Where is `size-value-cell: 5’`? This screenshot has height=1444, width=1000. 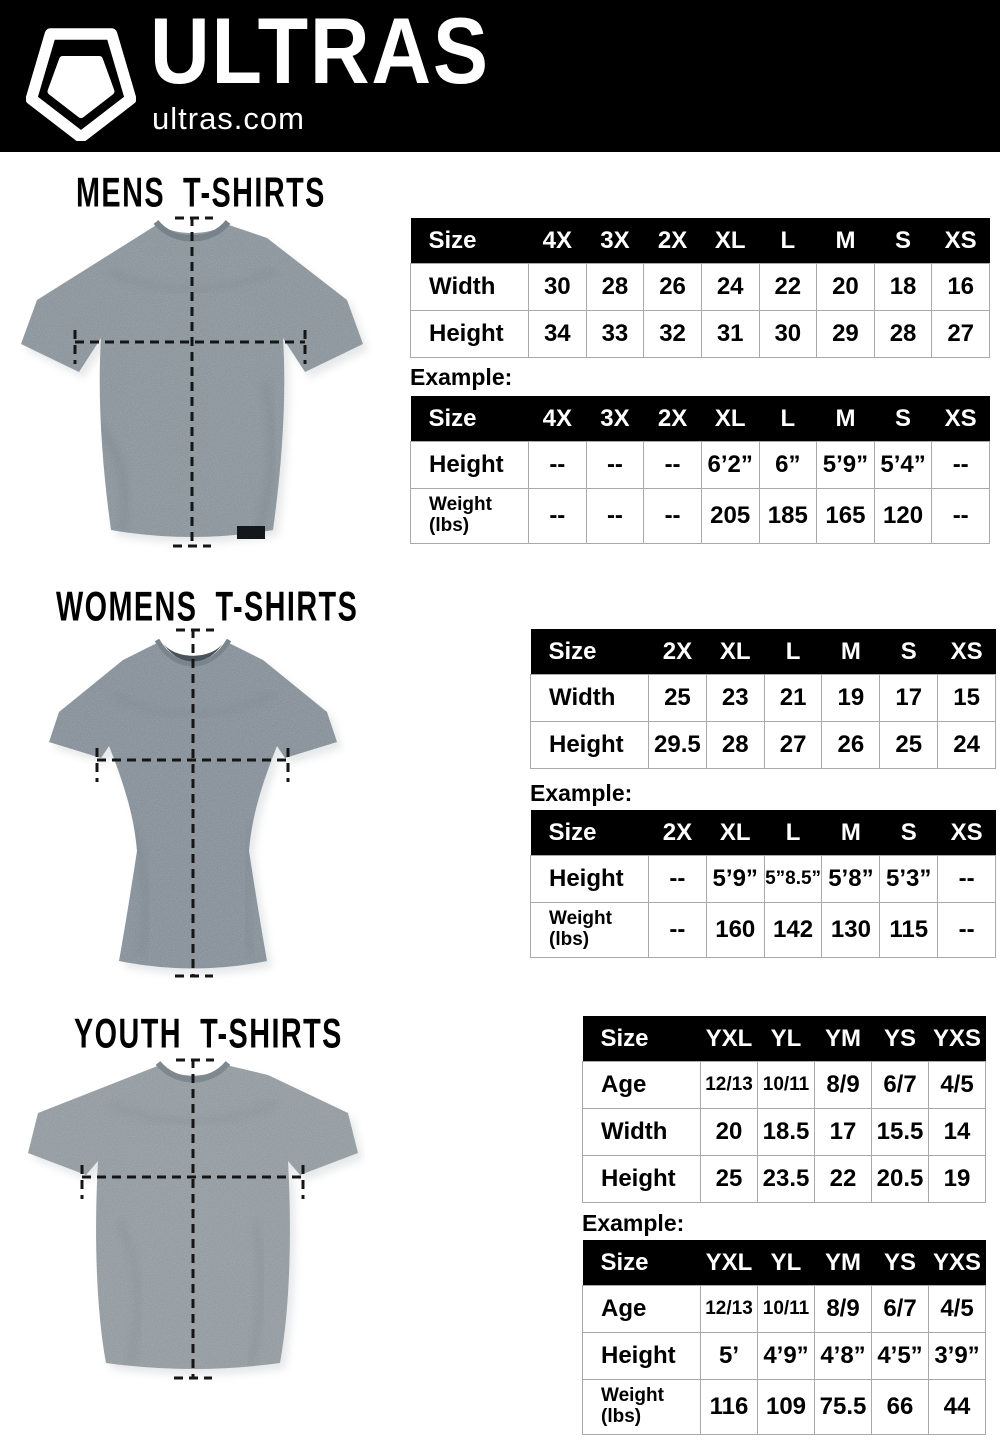
size-value-cell: 5’ is located at coordinates (729, 1356).